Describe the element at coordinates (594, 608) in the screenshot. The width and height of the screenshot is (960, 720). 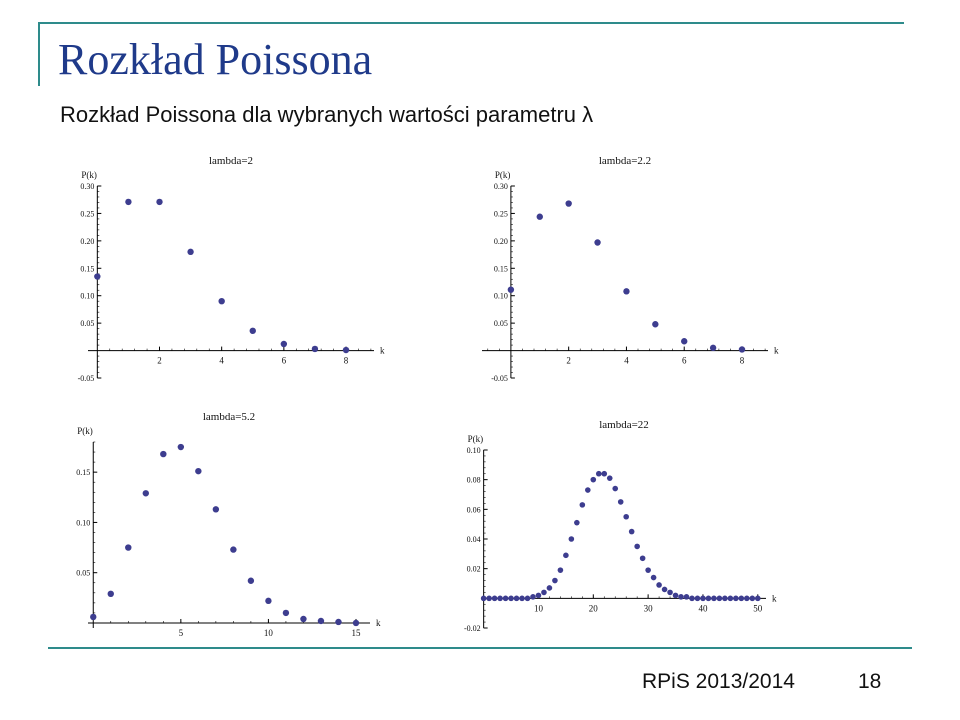
I see `x-tick-label: 20` at that location.